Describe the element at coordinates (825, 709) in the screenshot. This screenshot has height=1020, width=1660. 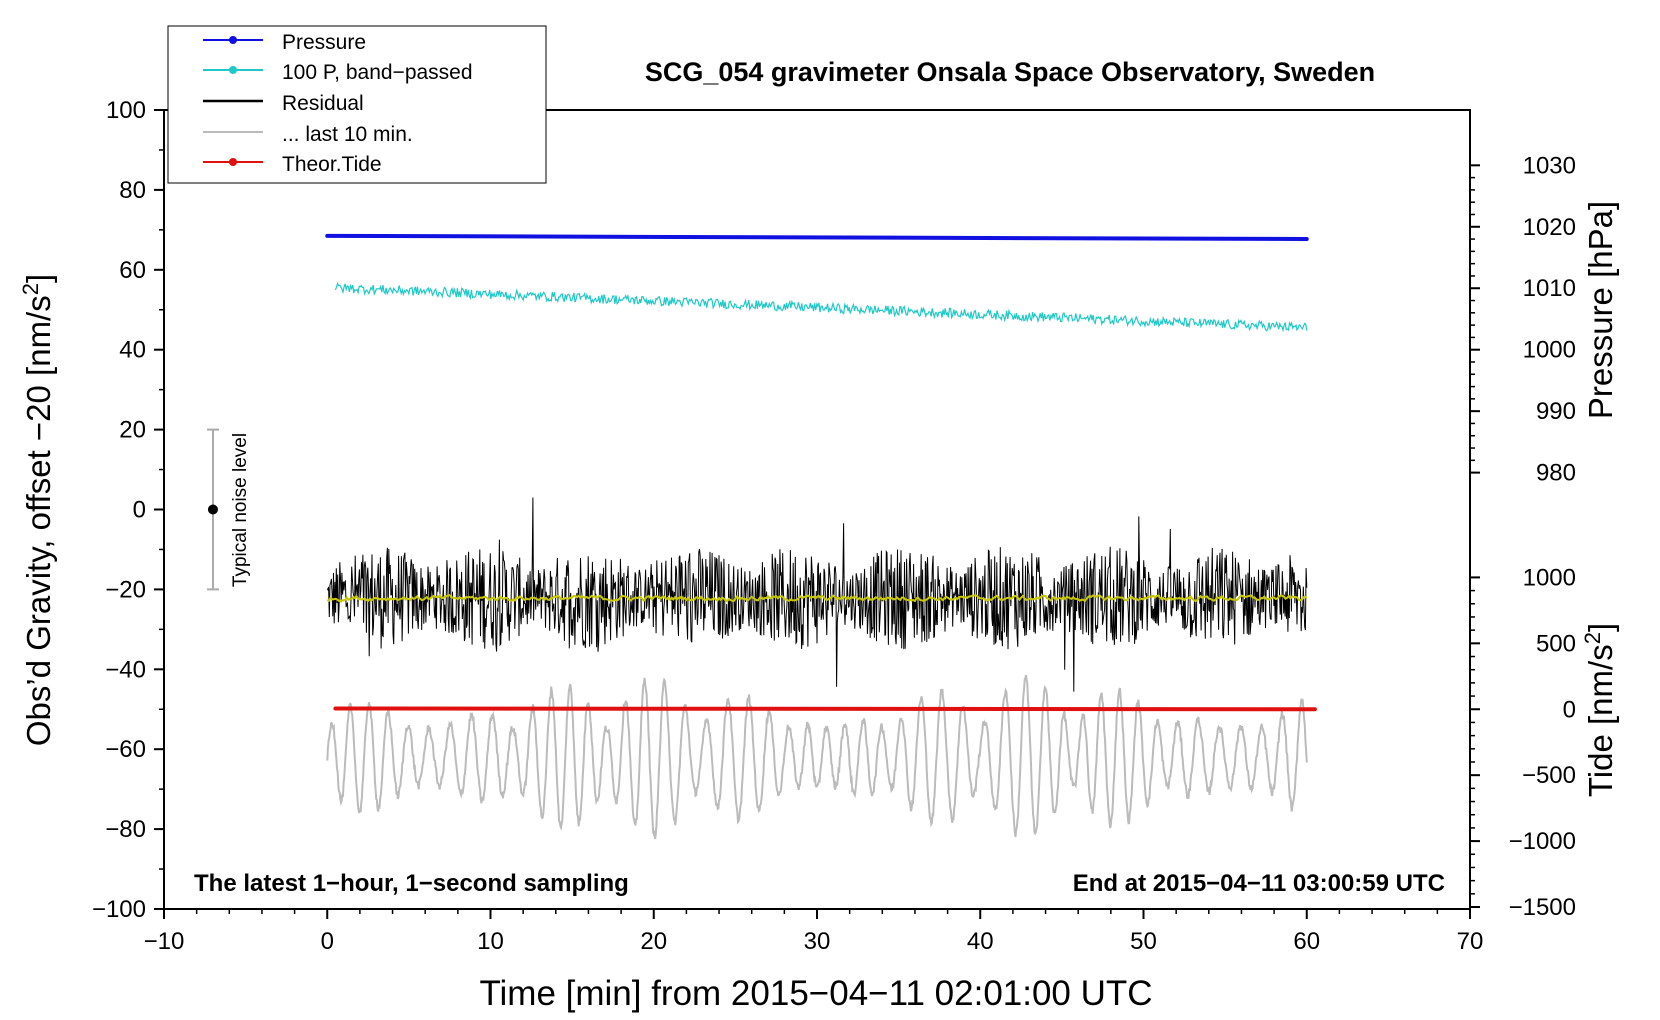
I see `tide-series-line` at that location.